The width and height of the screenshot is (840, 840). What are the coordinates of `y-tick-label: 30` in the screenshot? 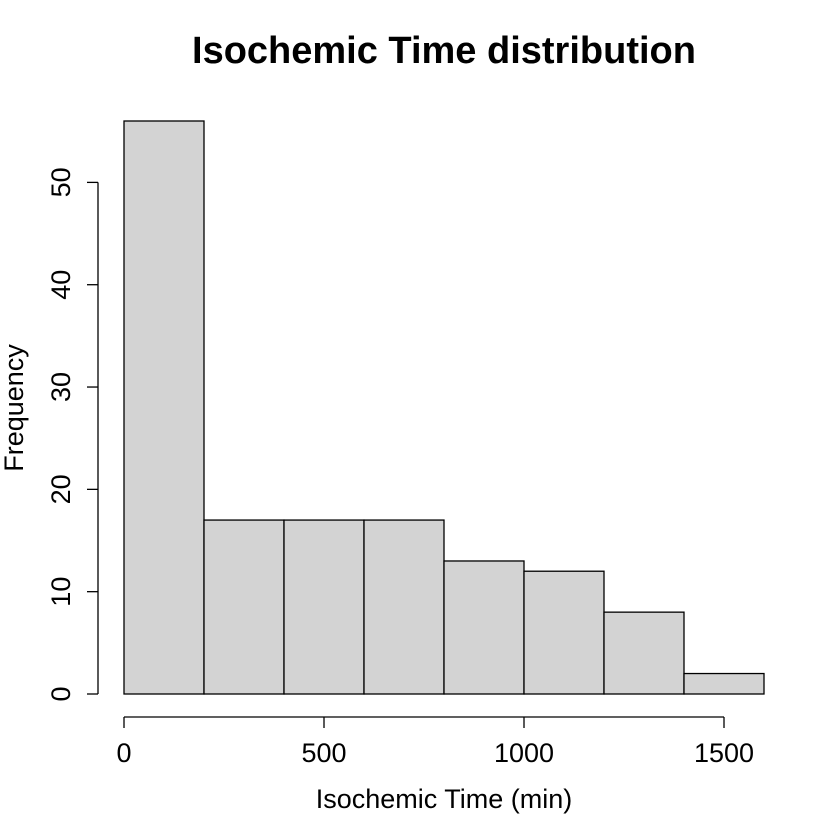 It's located at (61, 387).